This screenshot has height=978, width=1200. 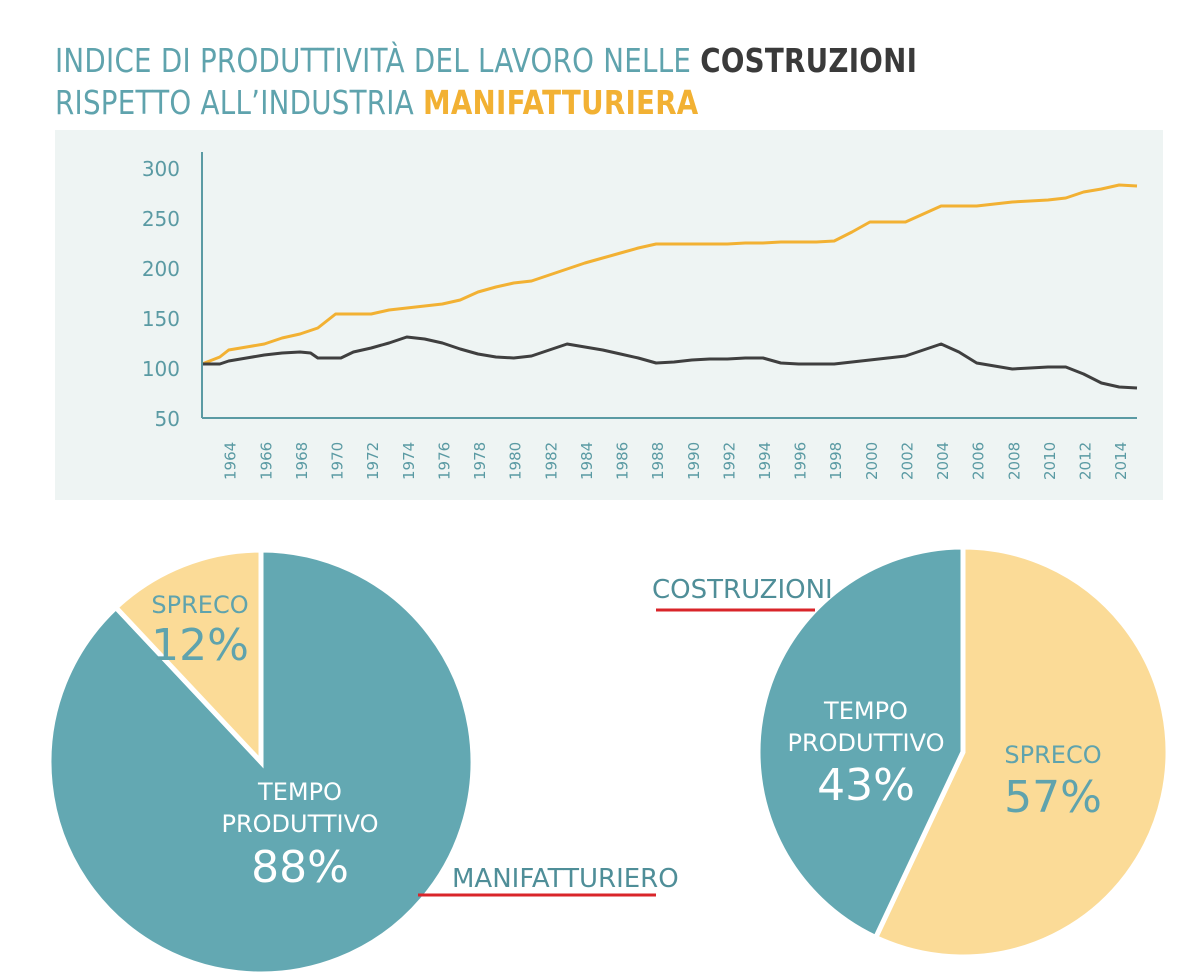 I want to click on pie-slice-tempo-produttivo, so click(x=860, y=742).